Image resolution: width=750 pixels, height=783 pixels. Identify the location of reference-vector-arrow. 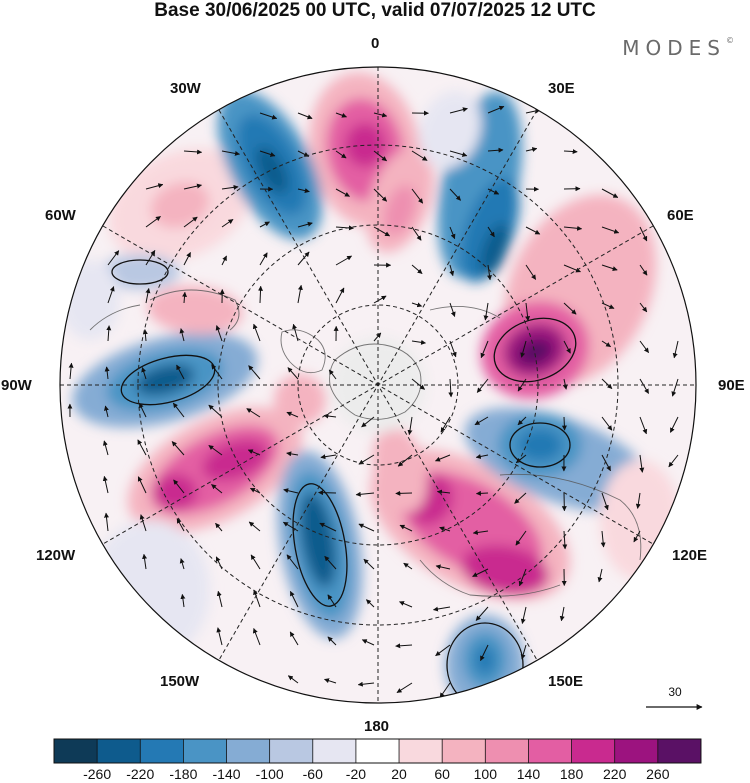
(674, 707).